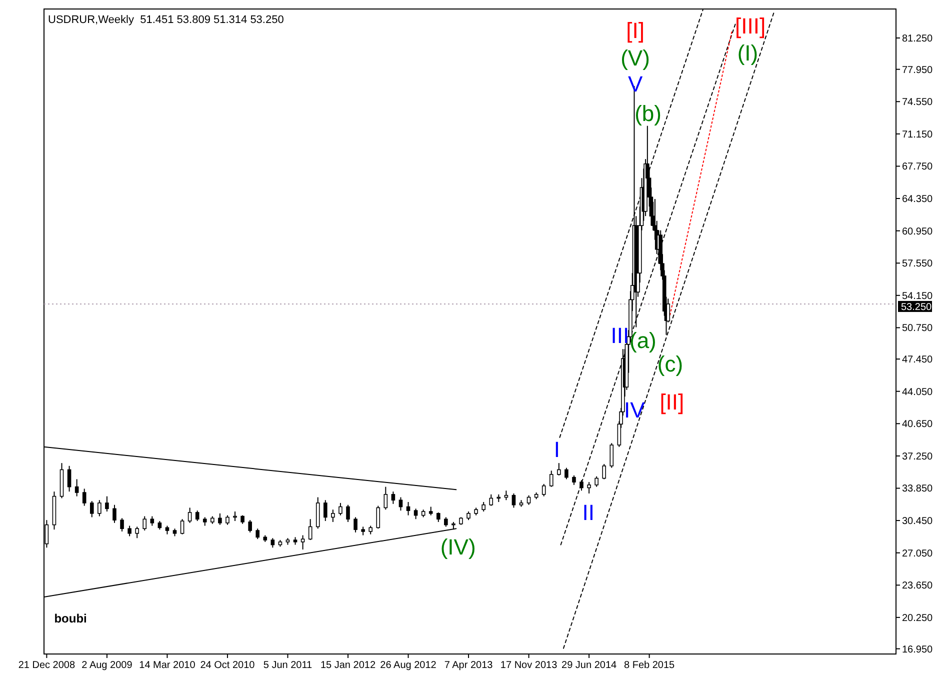 The height and width of the screenshot is (681, 944). Describe the element at coordinates (918, 586) in the screenshot. I see `y-tick-label: 23.650` at that location.